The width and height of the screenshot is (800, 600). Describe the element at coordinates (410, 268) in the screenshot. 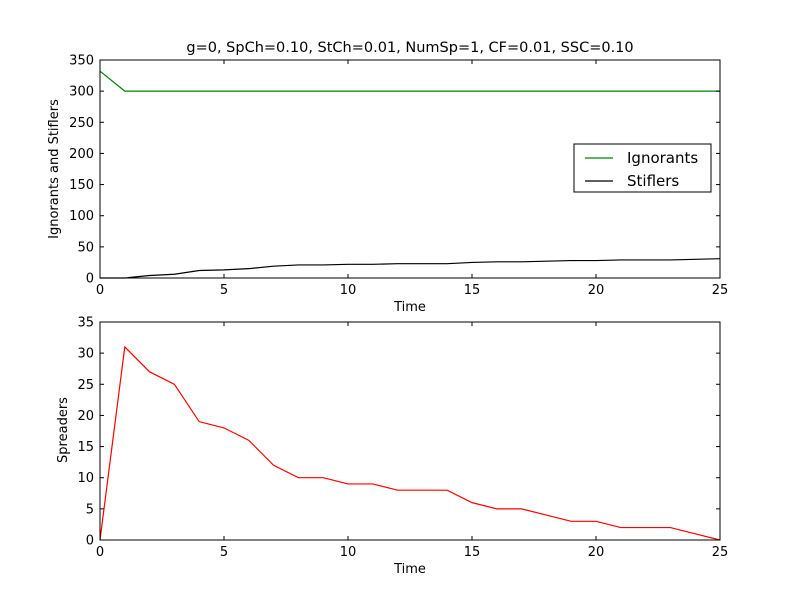

I see `series-line-stiflers` at that location.